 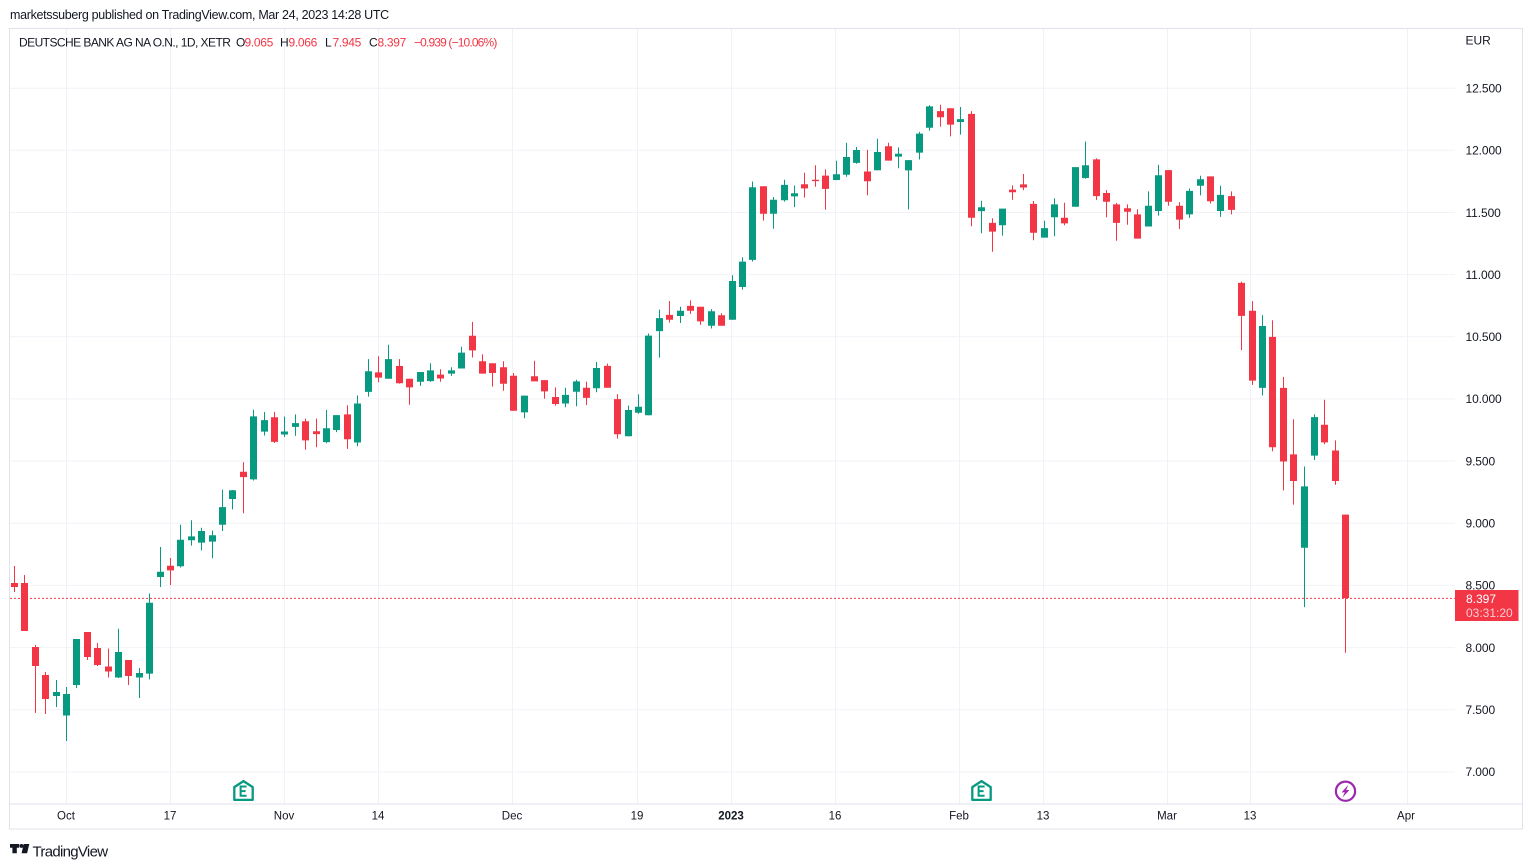 I want to click on svg-text:DEUTSCHE BANK AG NA O.N., 1D,: DEUTSCHE BANK AG NA O.N., 1D, XETR, so click(x=125, y=43).